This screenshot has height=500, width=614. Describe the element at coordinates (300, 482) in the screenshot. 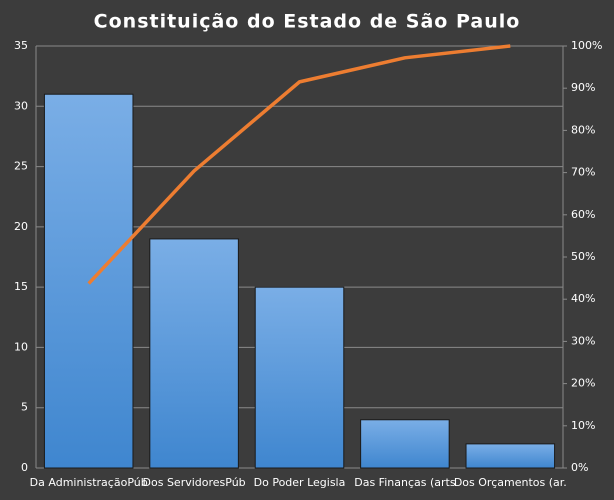

I see `x-tick-label: Do Poder Legisla` at that location.